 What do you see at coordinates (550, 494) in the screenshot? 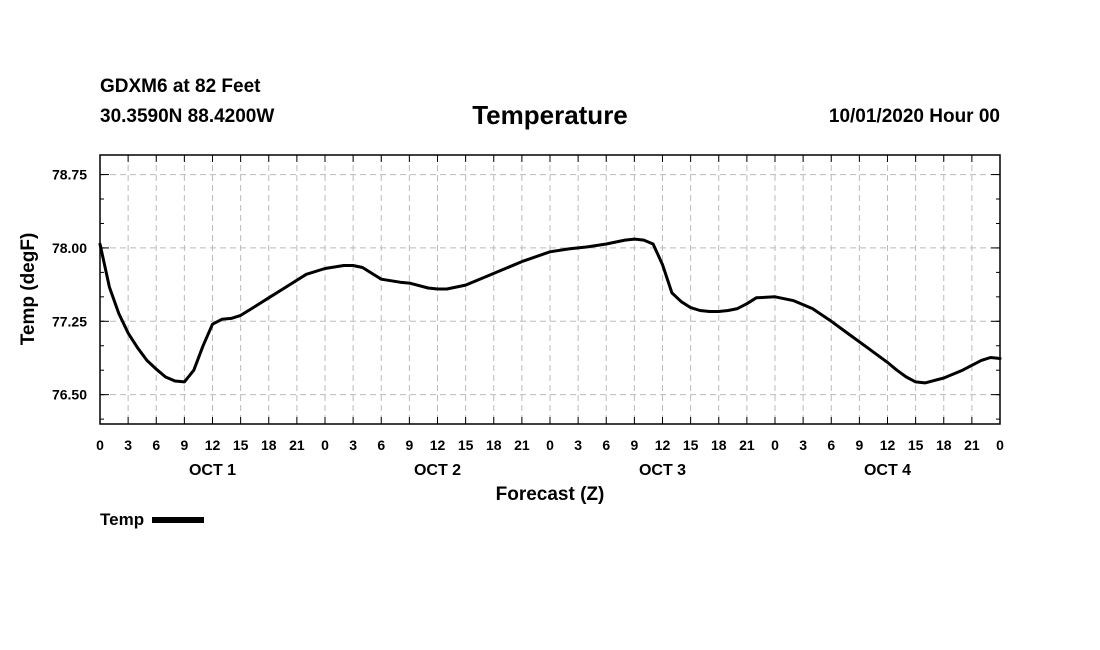
I see `x-axis-title: Forecast (Z)` at bounding box center [550, 494].